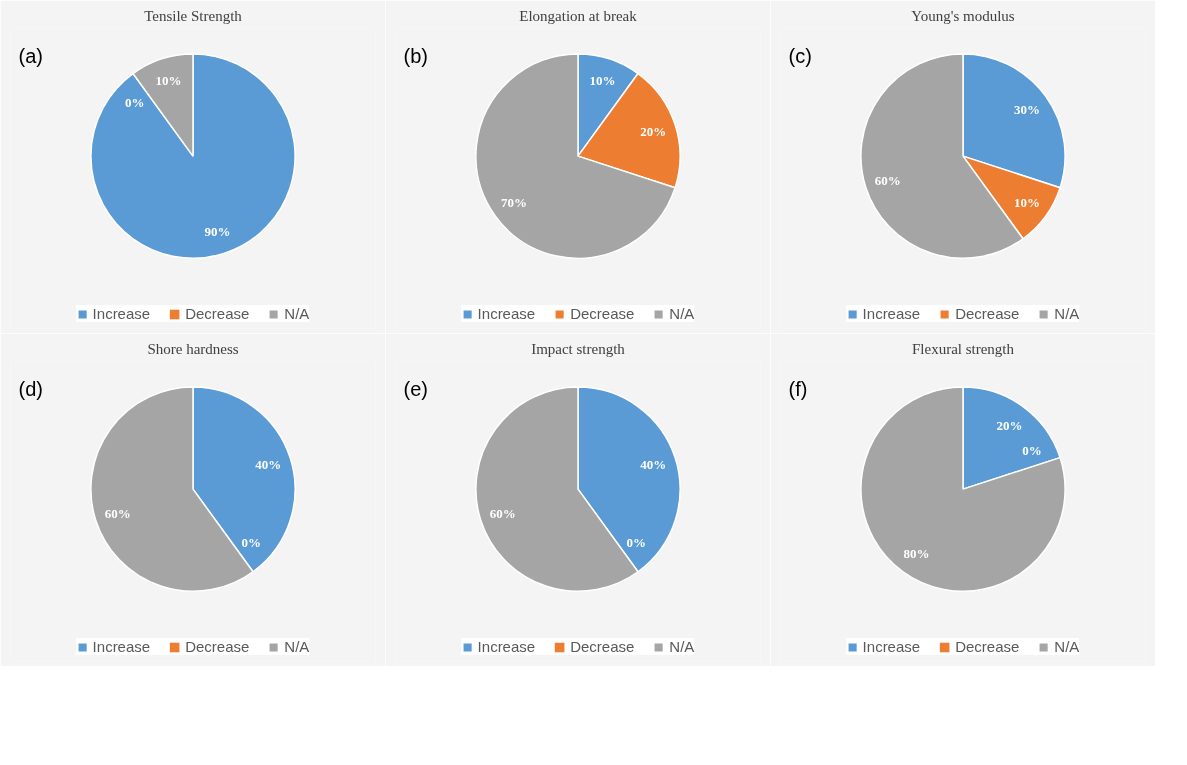 The width and height of the screenshot is (1187, 765). What do you see at coordinates (578, 348) in the screenshot?
I see `chart-title: Impact strength` at bounding box center [578, 348].